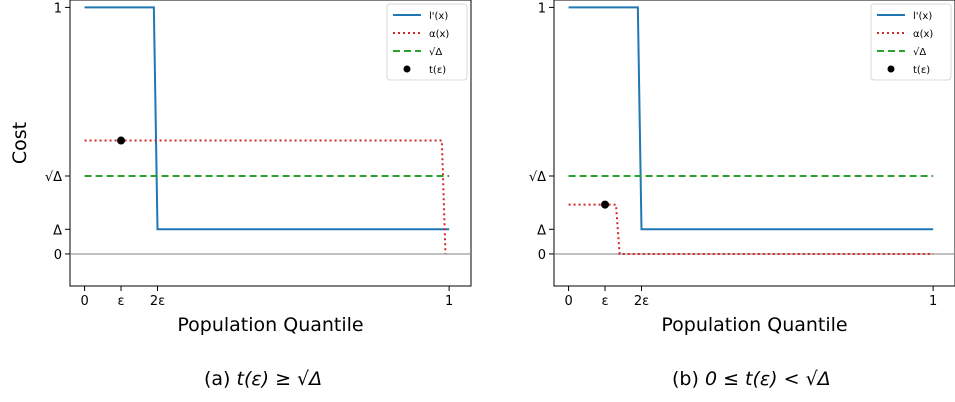 The image size is (955, 402). I want to click on caption-a: (a) t(ε) ≥ √Δ, so click(263, 379).